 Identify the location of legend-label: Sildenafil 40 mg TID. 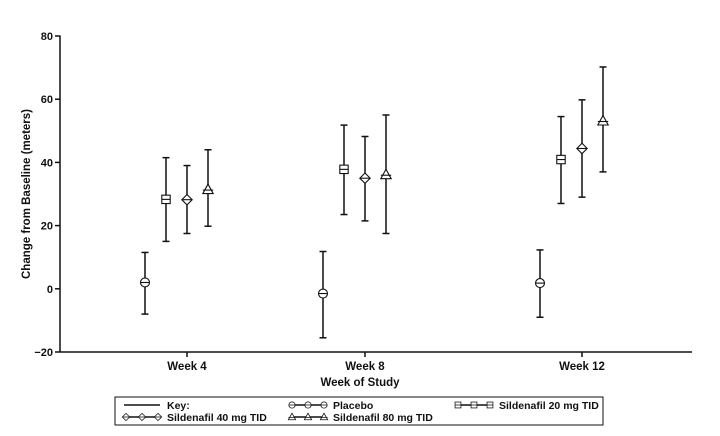
(217, 418).